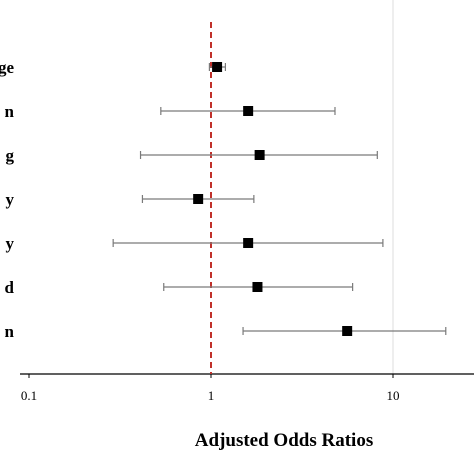 The width and height of the screenshot is (474, 474). What do you see at coordinates (284, 440) in the screenshot?
I see `x-axis-title: Adjusted Odds Ratios` at bounding box center [284, 440].